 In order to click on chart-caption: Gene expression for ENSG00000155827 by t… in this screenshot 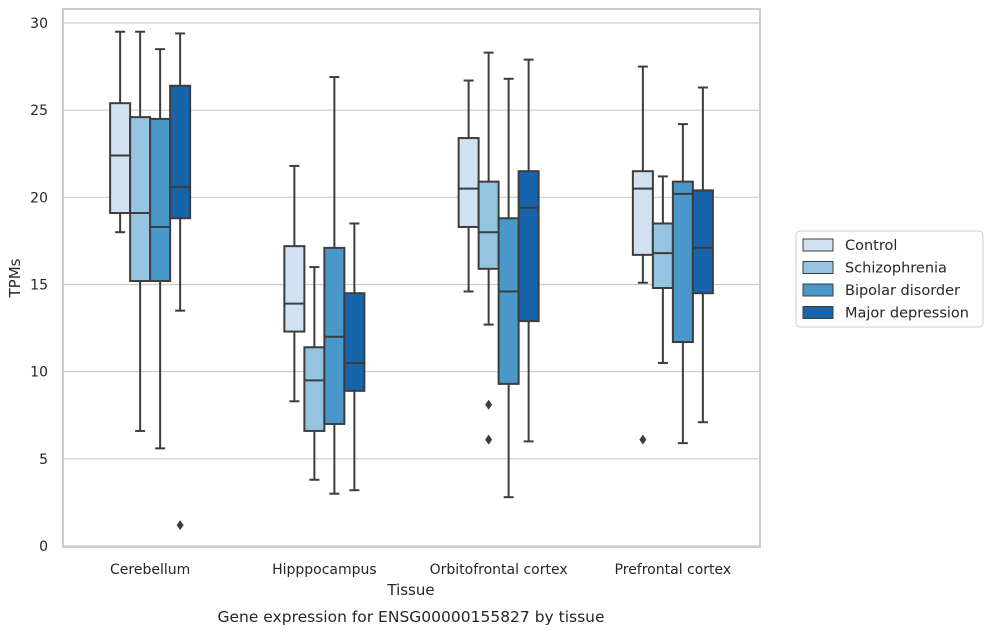, I will do `click(410, 617)`.